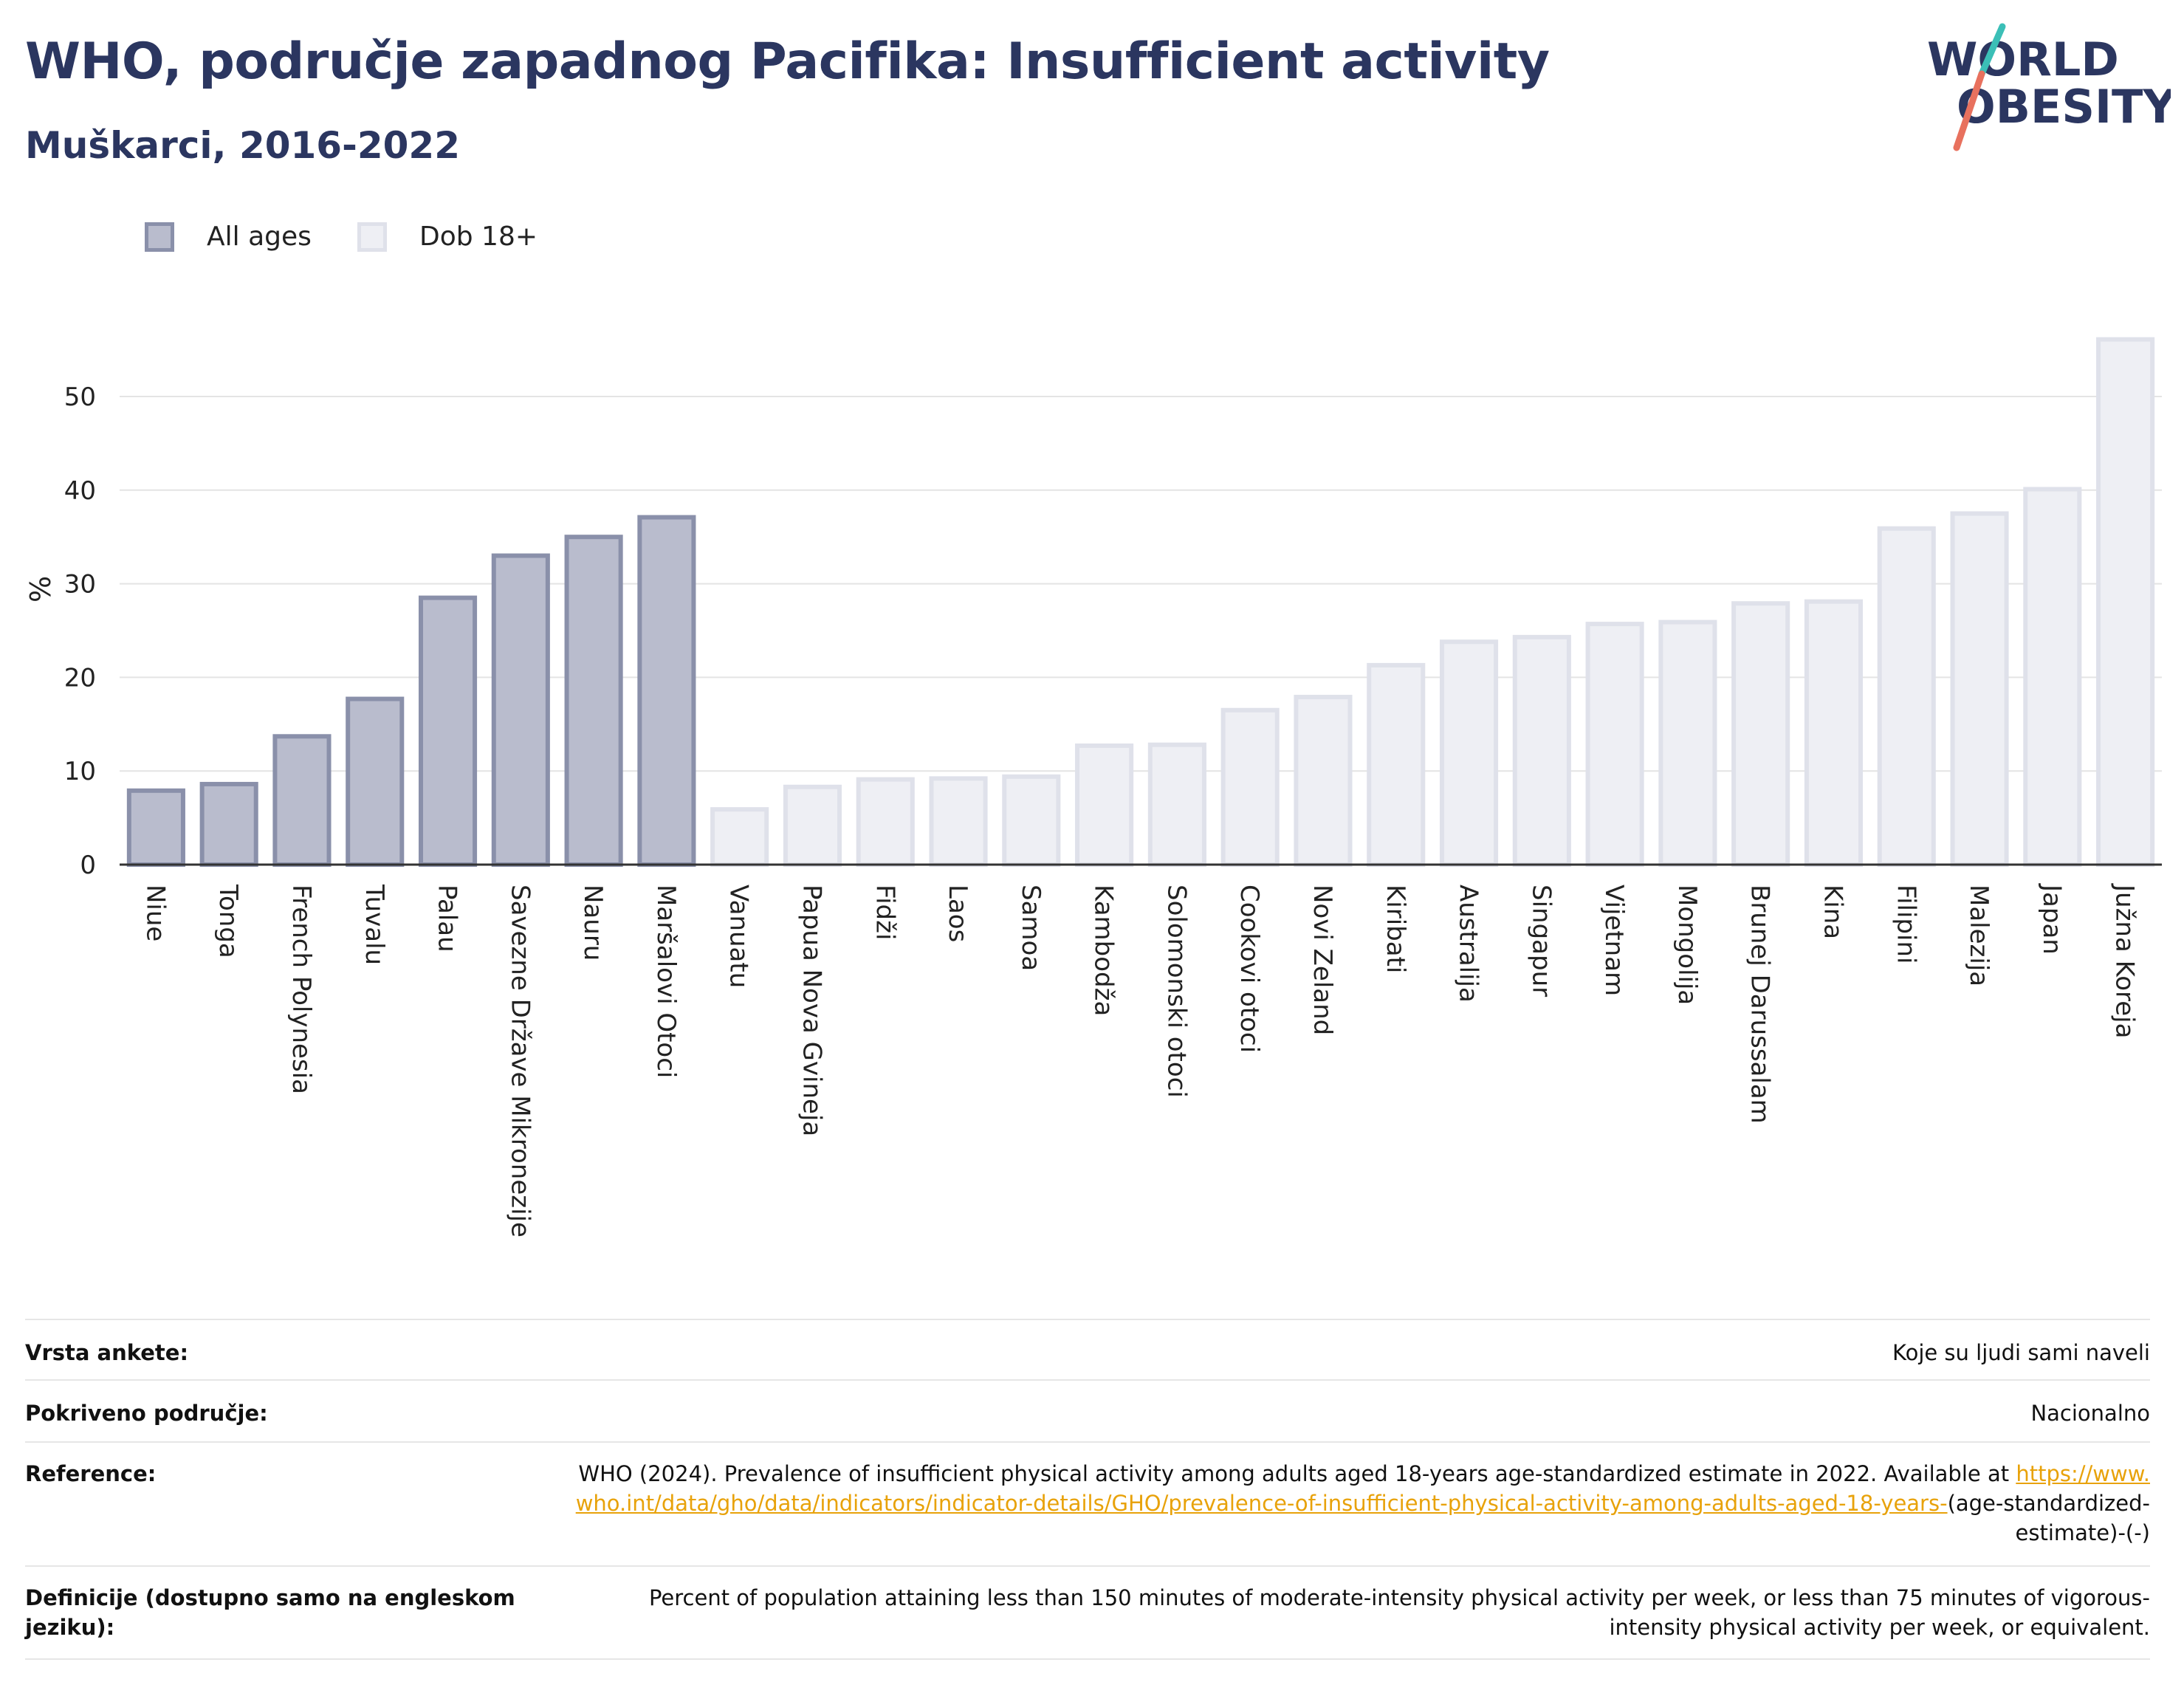 Image resolution: width=2184 pixels, height=1696 pixels. I want to click on bar-japan, so click(2052, 677).